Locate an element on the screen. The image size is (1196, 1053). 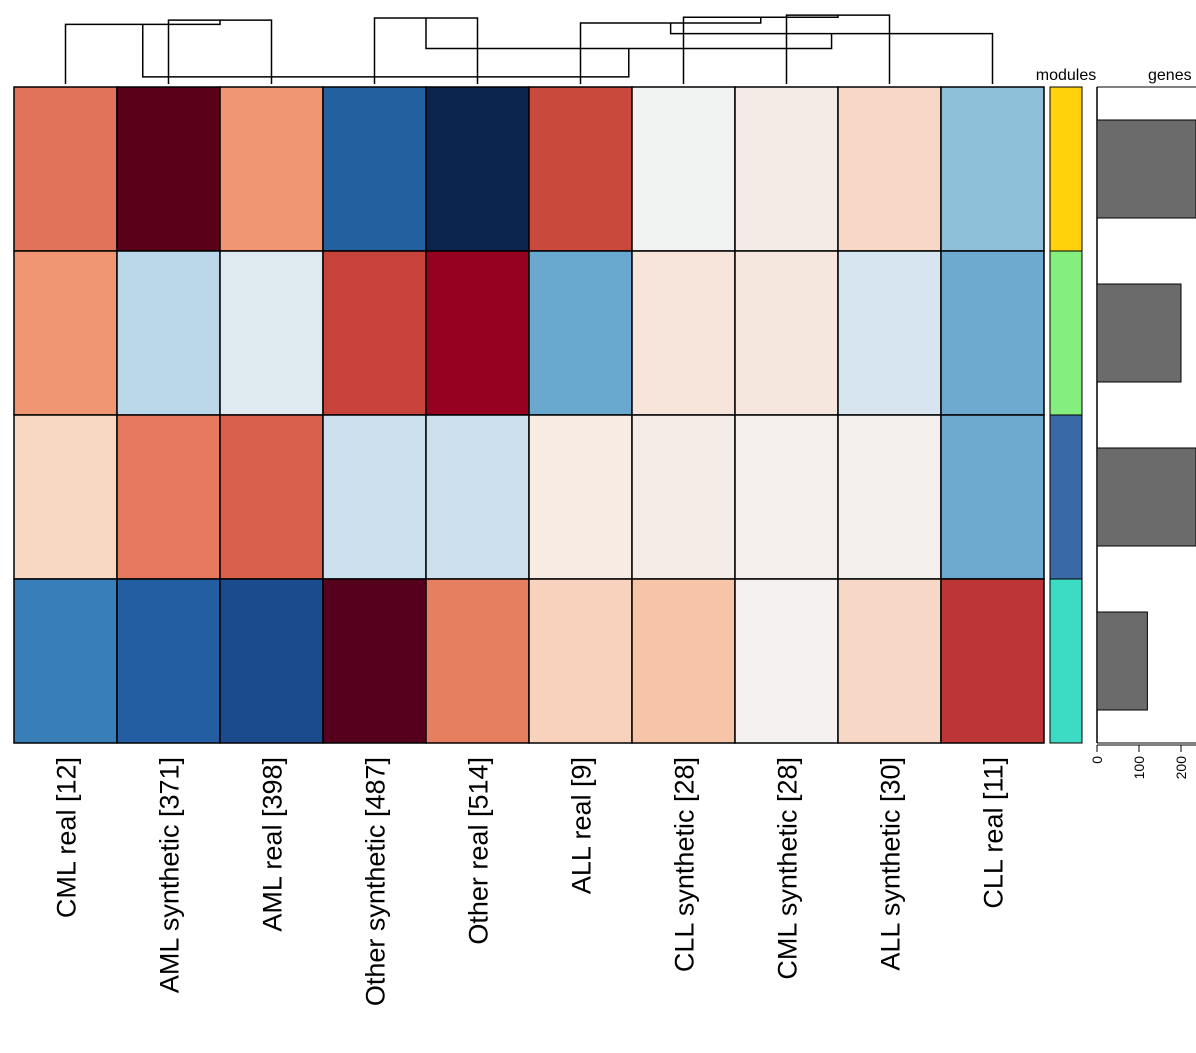
column-label: CML real [12] is located at coordinates (67, 837).